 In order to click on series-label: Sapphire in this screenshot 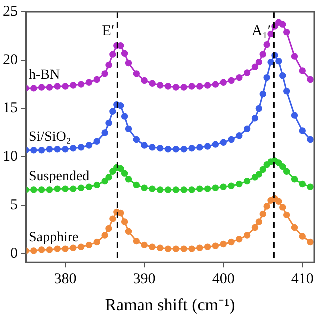, I will do `click(54, 238)`.